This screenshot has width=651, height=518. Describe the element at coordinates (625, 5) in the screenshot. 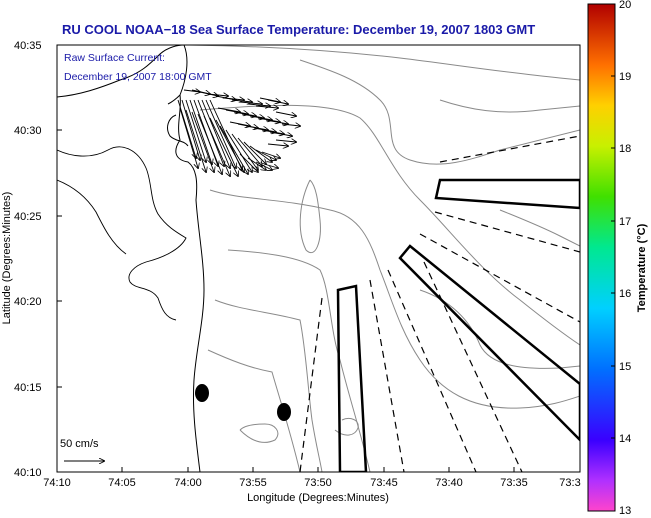

I see `colorbar-tick-label: 20` at that location.